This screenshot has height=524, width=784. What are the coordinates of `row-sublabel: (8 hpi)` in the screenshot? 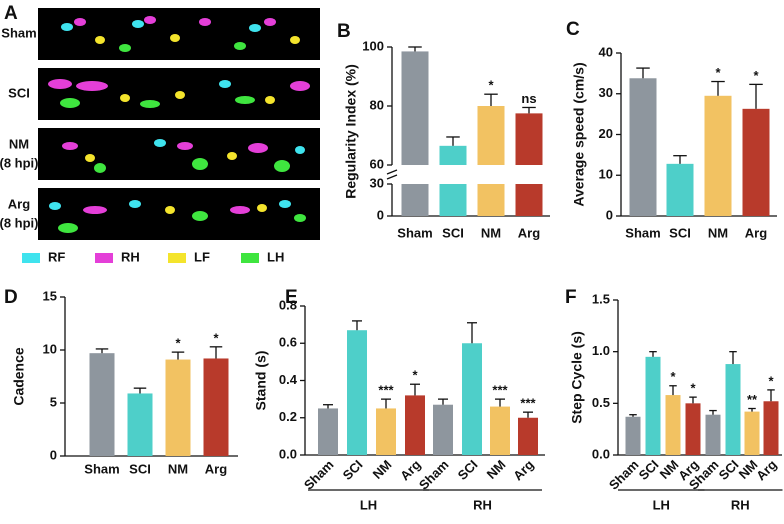 It's located at (19, 222).